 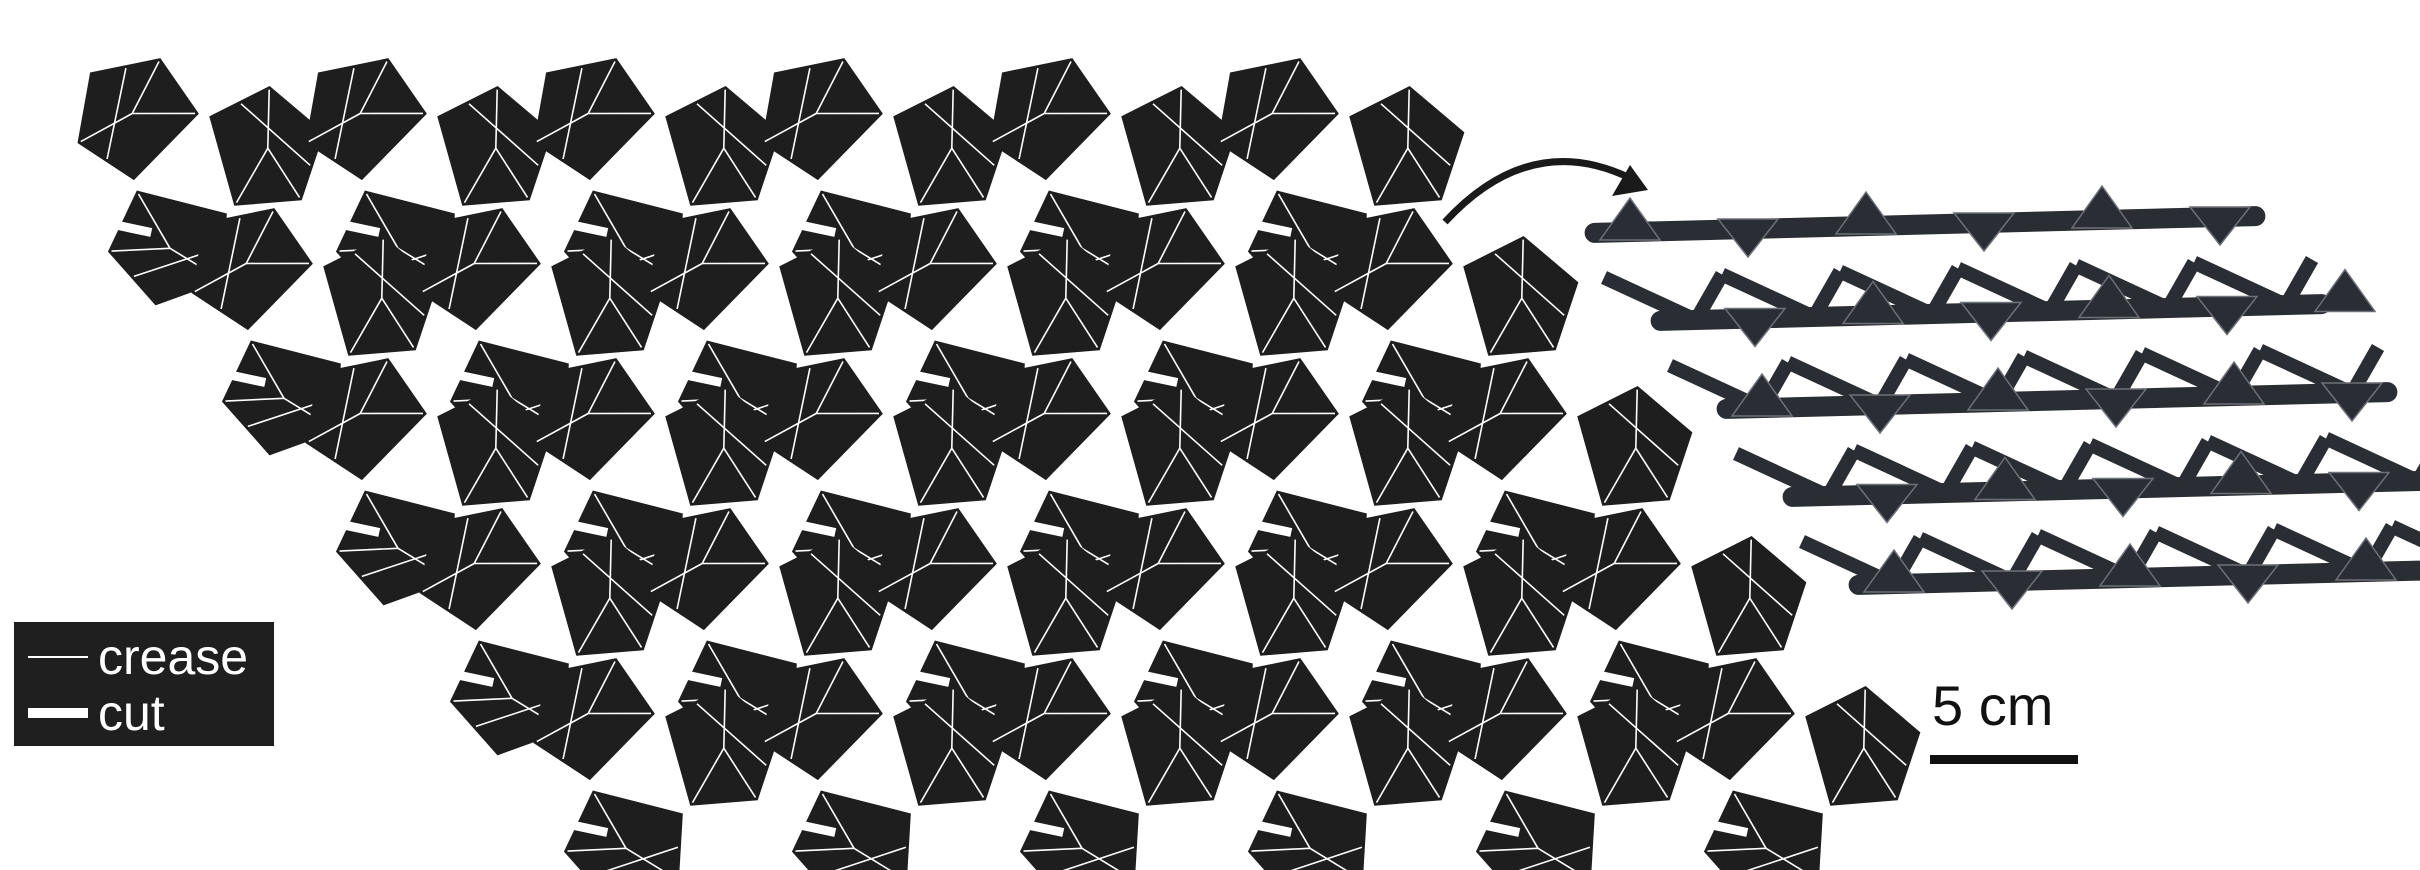 I want to click on legend-crease-row: crease, so click(x=144, y=656).